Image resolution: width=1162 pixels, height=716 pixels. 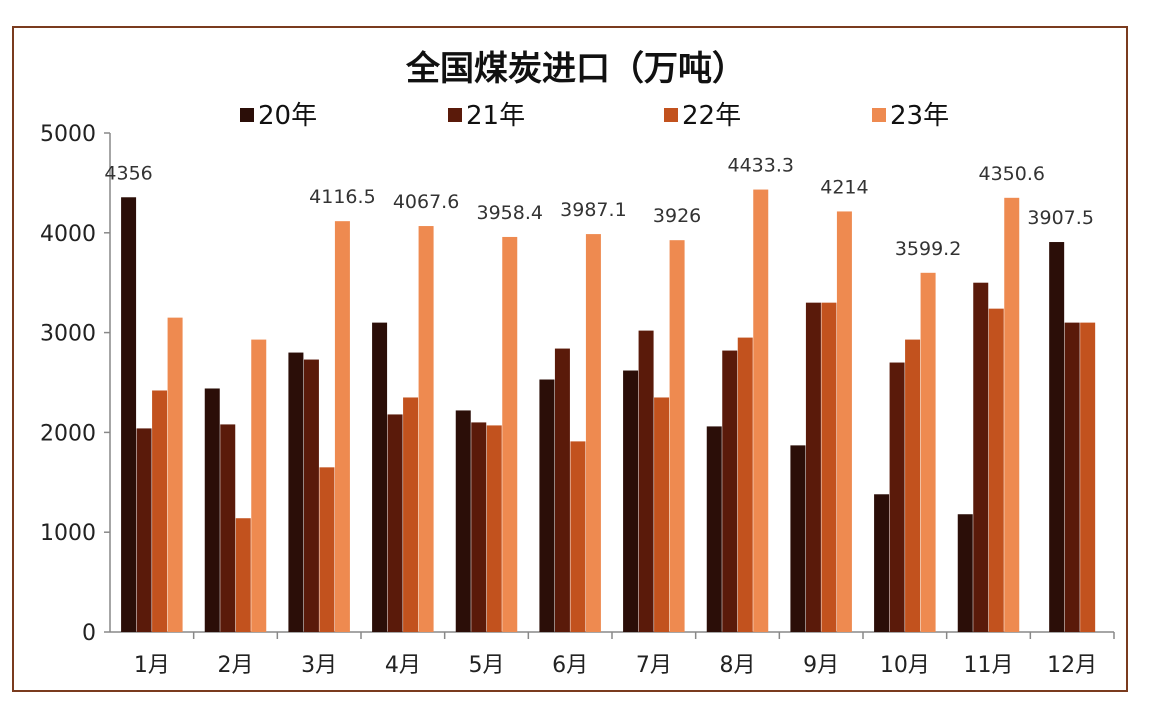 I want to click on data-label: 3987.1, so click(x=593, y=210).